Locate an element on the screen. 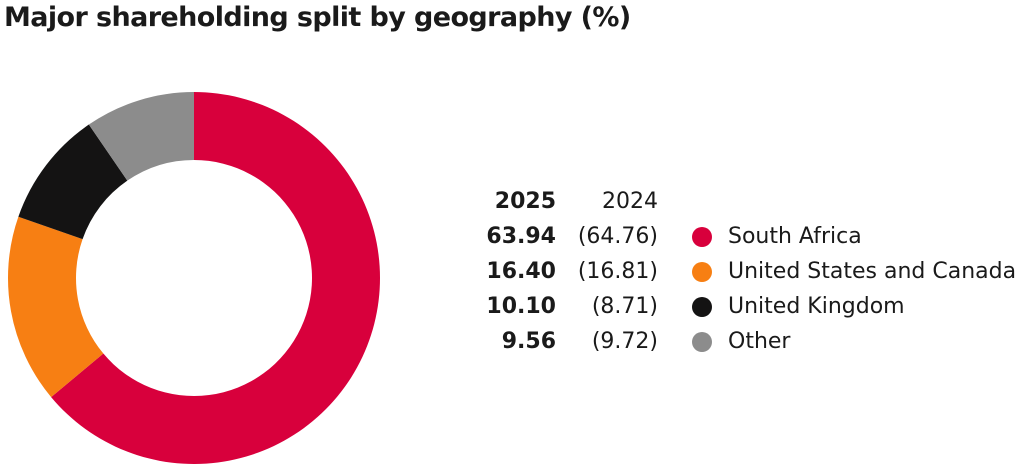  legend-label-other: Other is located at coordinates (759, 341).